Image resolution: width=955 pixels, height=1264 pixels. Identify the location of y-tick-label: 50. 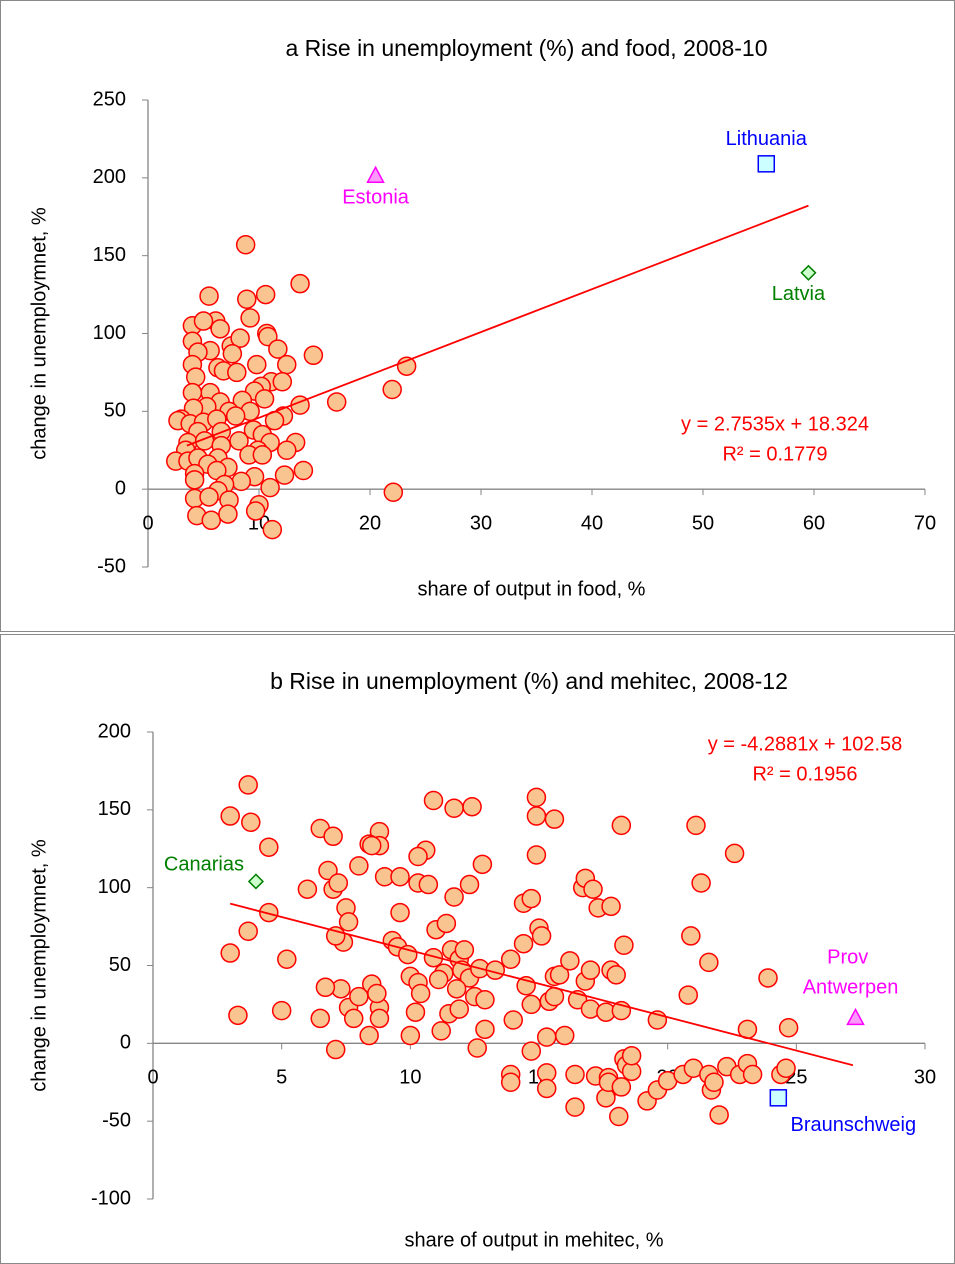
(120, 965).